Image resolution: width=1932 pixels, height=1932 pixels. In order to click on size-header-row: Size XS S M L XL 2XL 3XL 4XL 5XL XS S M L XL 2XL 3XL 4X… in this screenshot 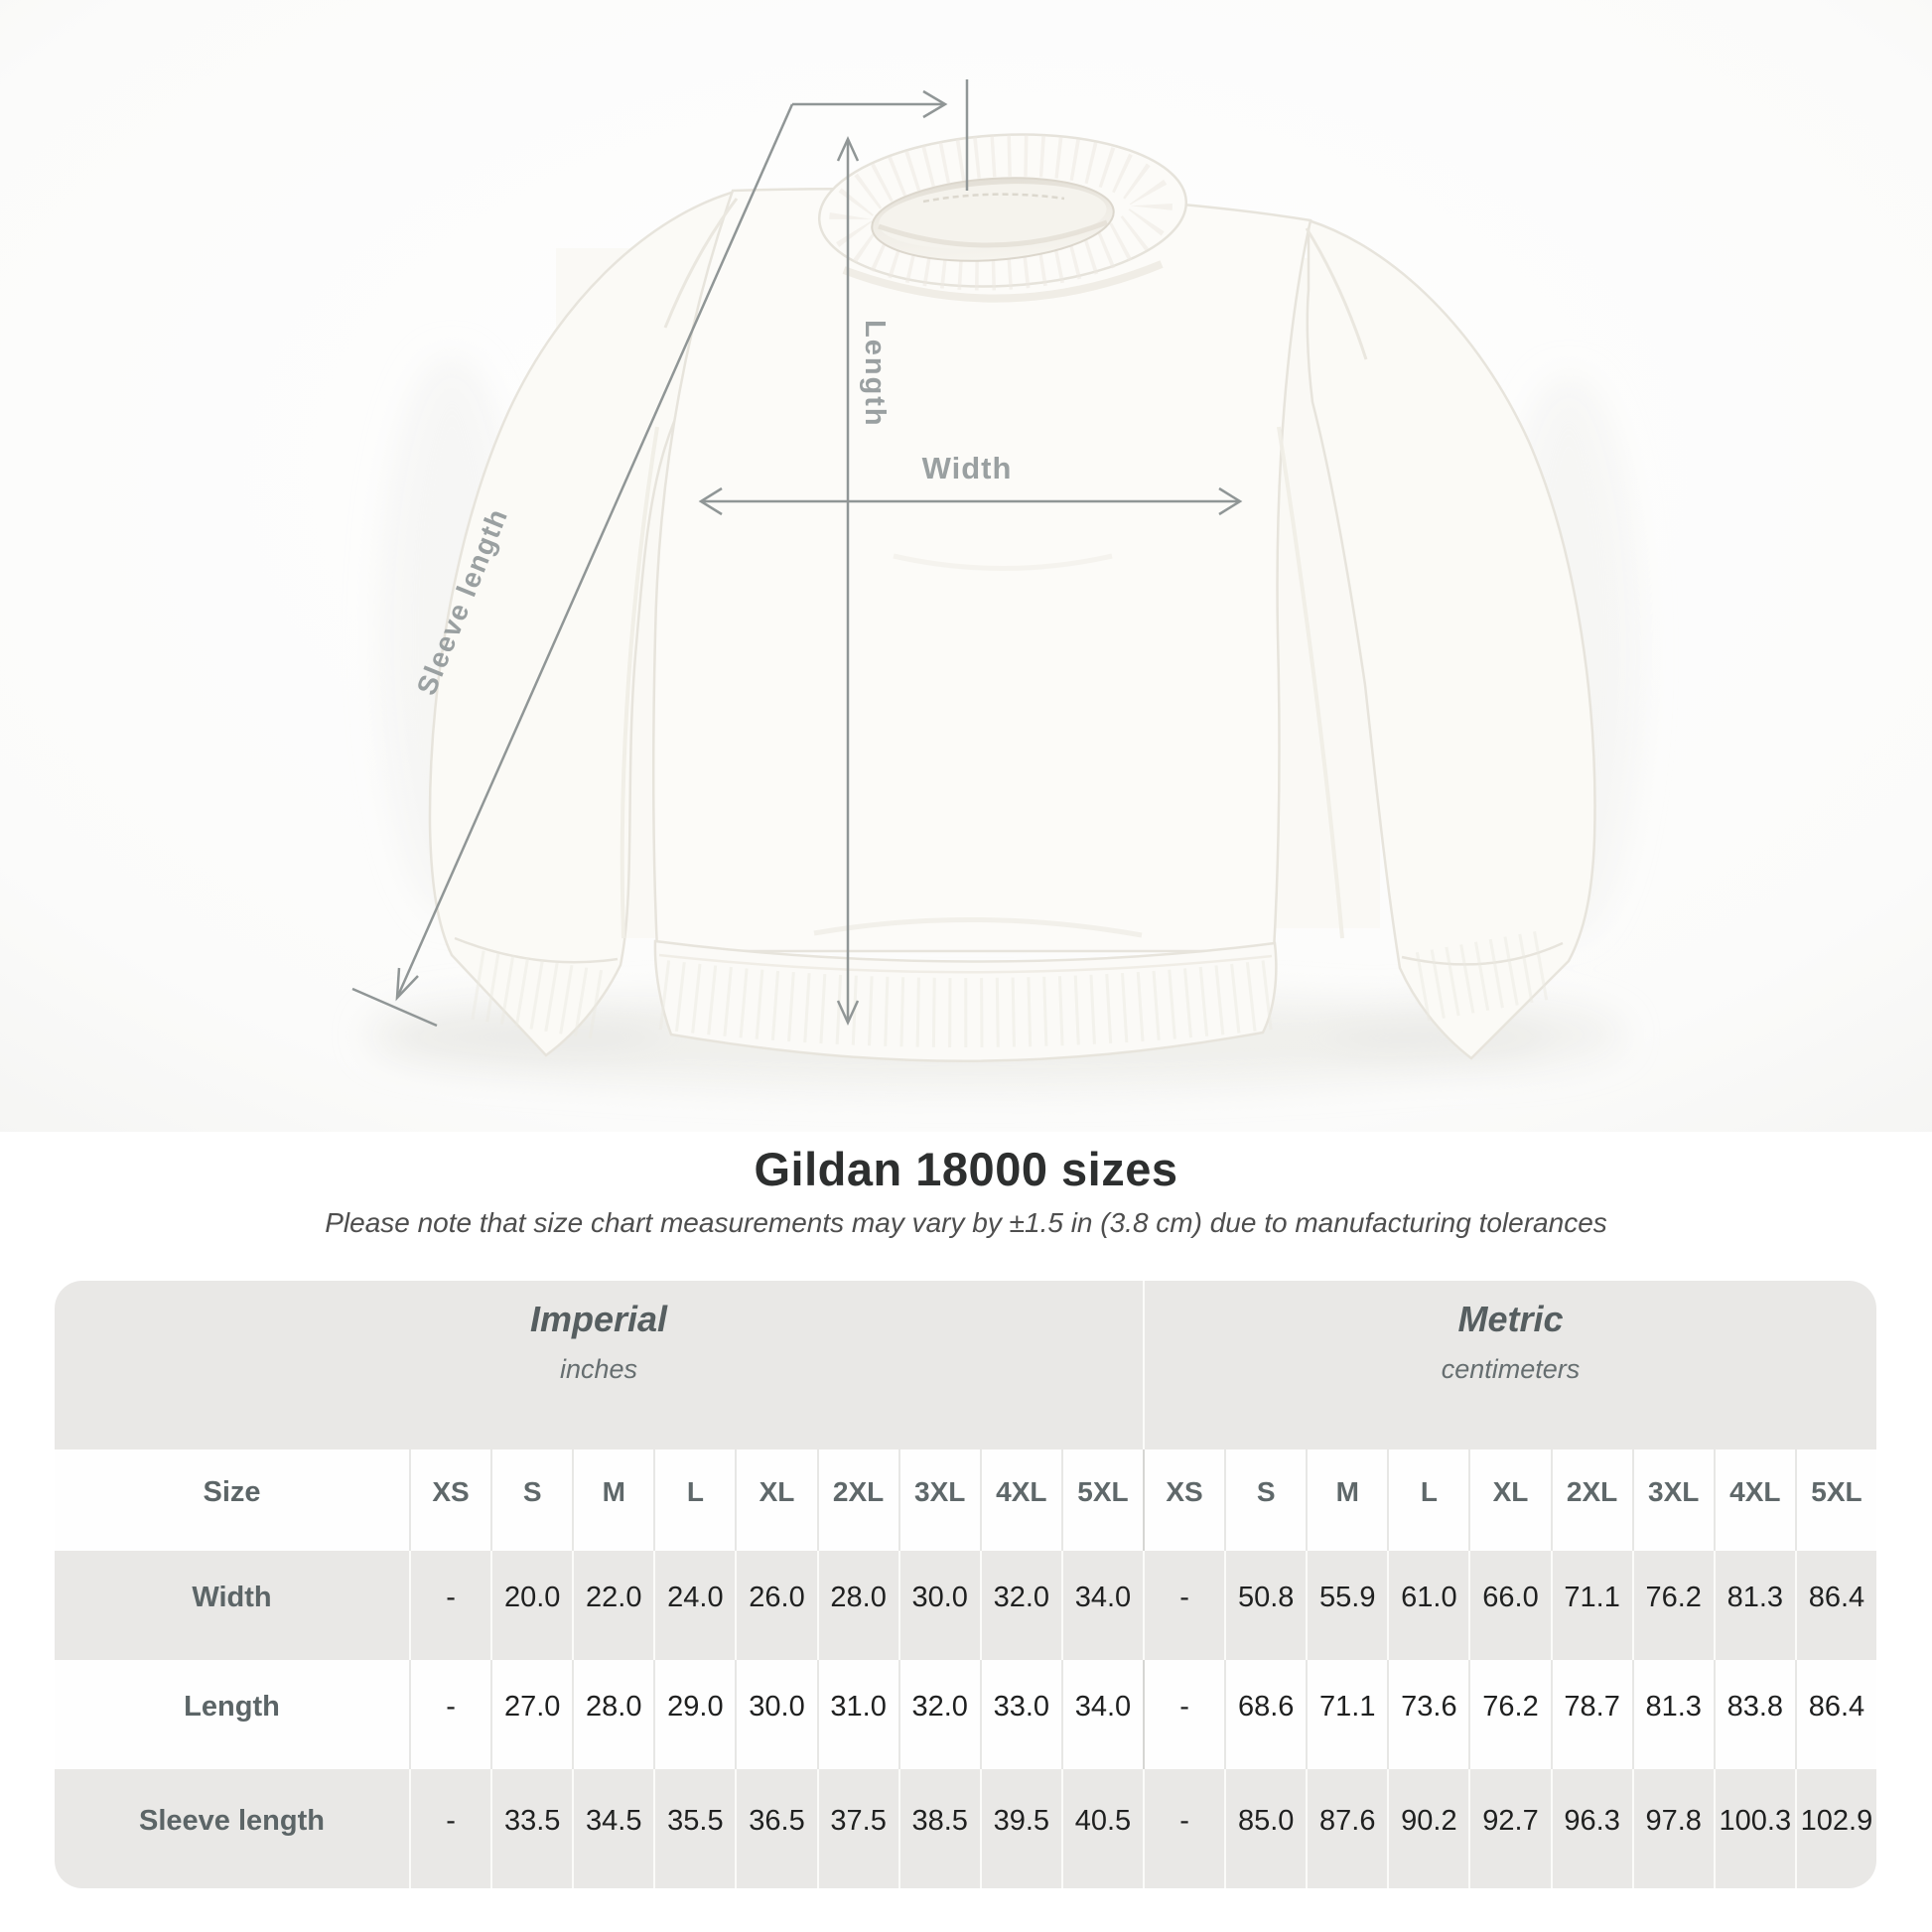, I will do `click(966, 1500)`.